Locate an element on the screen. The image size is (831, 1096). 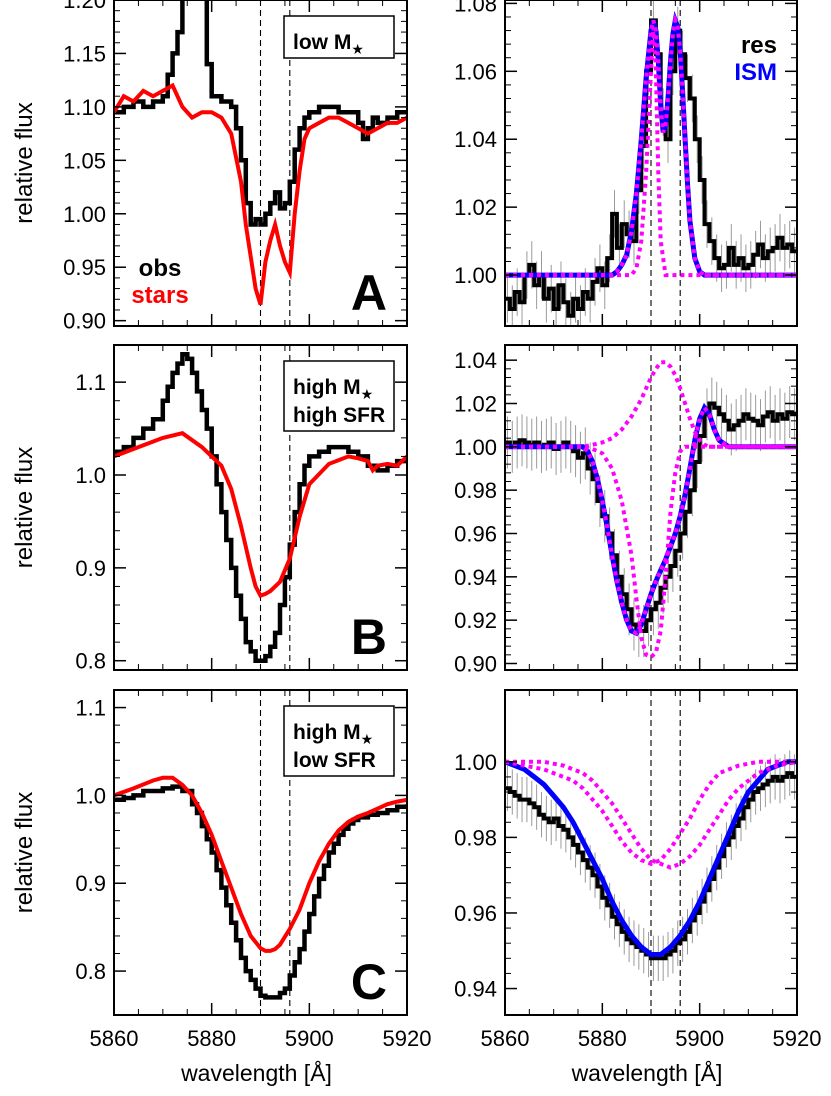
annotation-label: low M★ is located at coordinates (328, 44).